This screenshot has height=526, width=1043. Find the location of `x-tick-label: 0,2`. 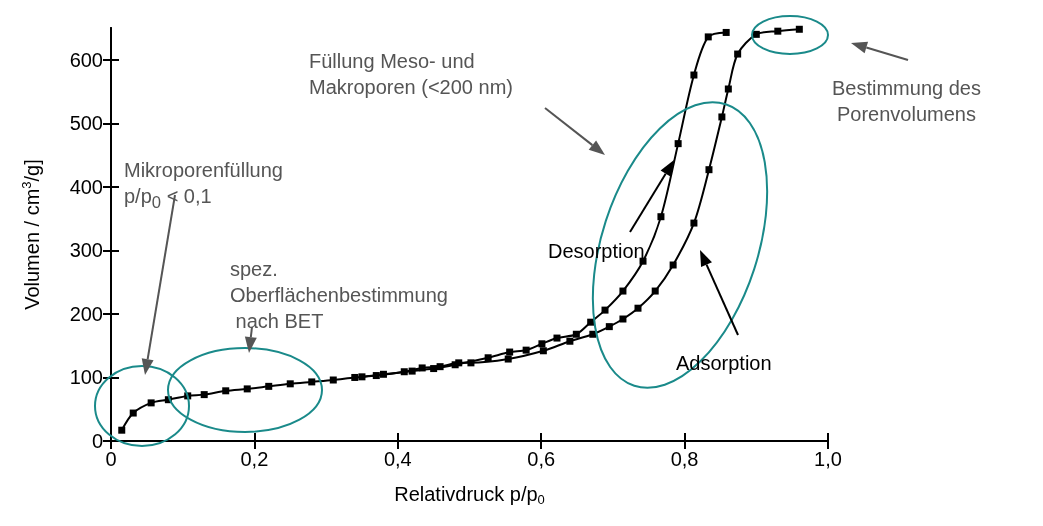

x-tick-label: 0,2 is located at coordinates (254, 459).